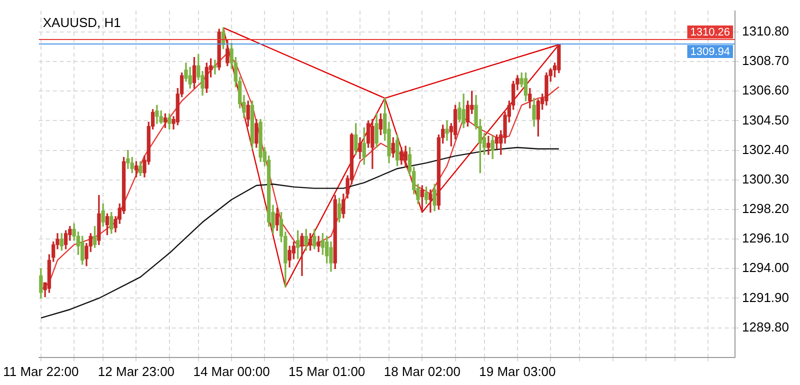  Describe the element at coordinates (766, 149) in the screenshot. I see `y-tick-label: 1302.40` at that location.